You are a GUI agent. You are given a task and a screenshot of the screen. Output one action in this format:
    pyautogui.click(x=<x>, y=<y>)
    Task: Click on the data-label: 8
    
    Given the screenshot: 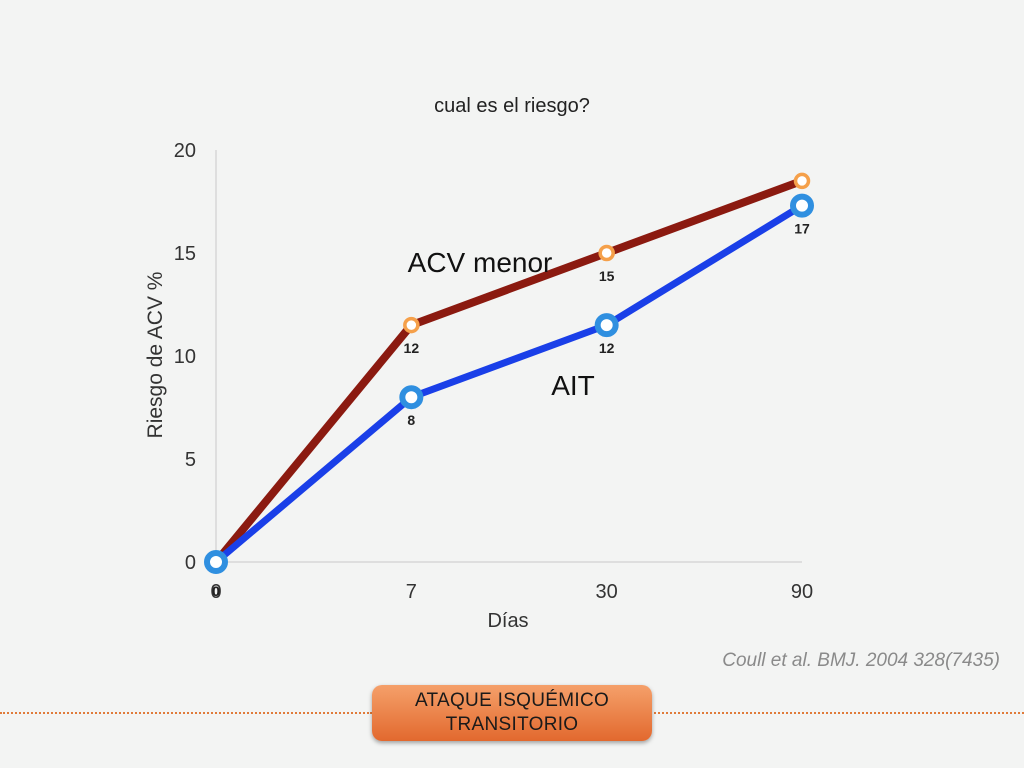 What is the action you would take?
    pyautogui.click(x=411, y=420)
    